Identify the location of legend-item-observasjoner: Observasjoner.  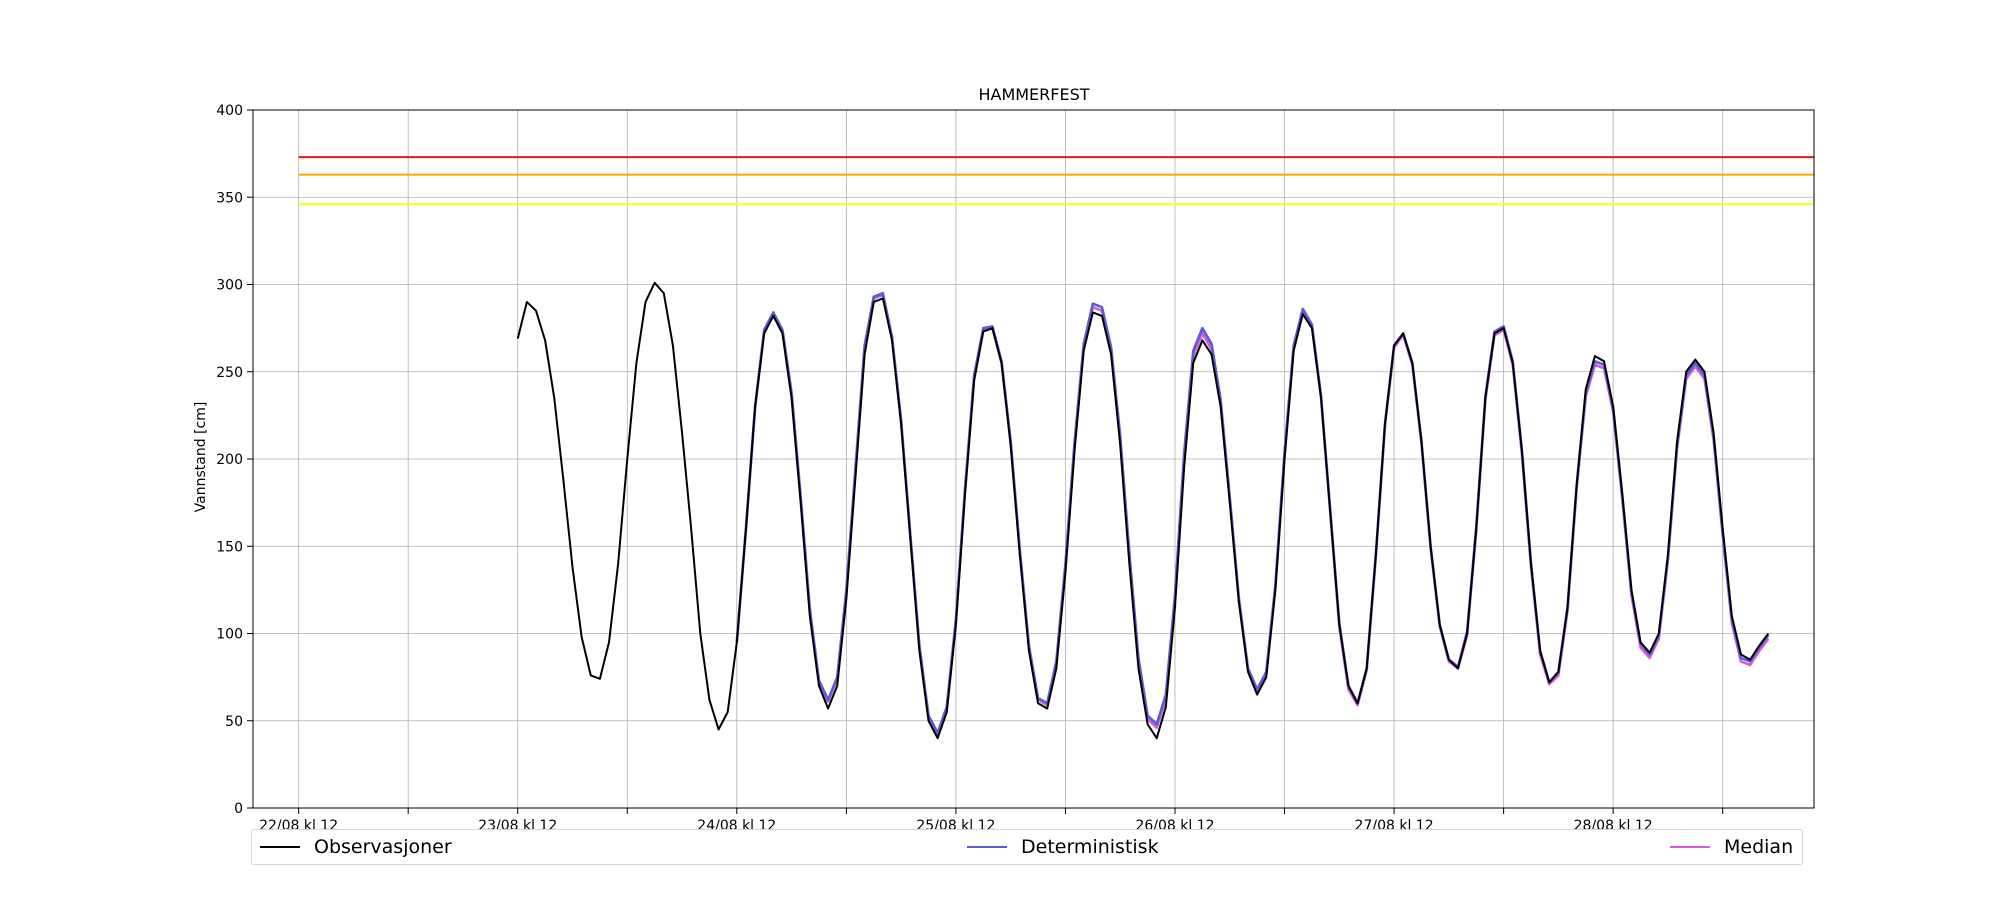
(356, 847).